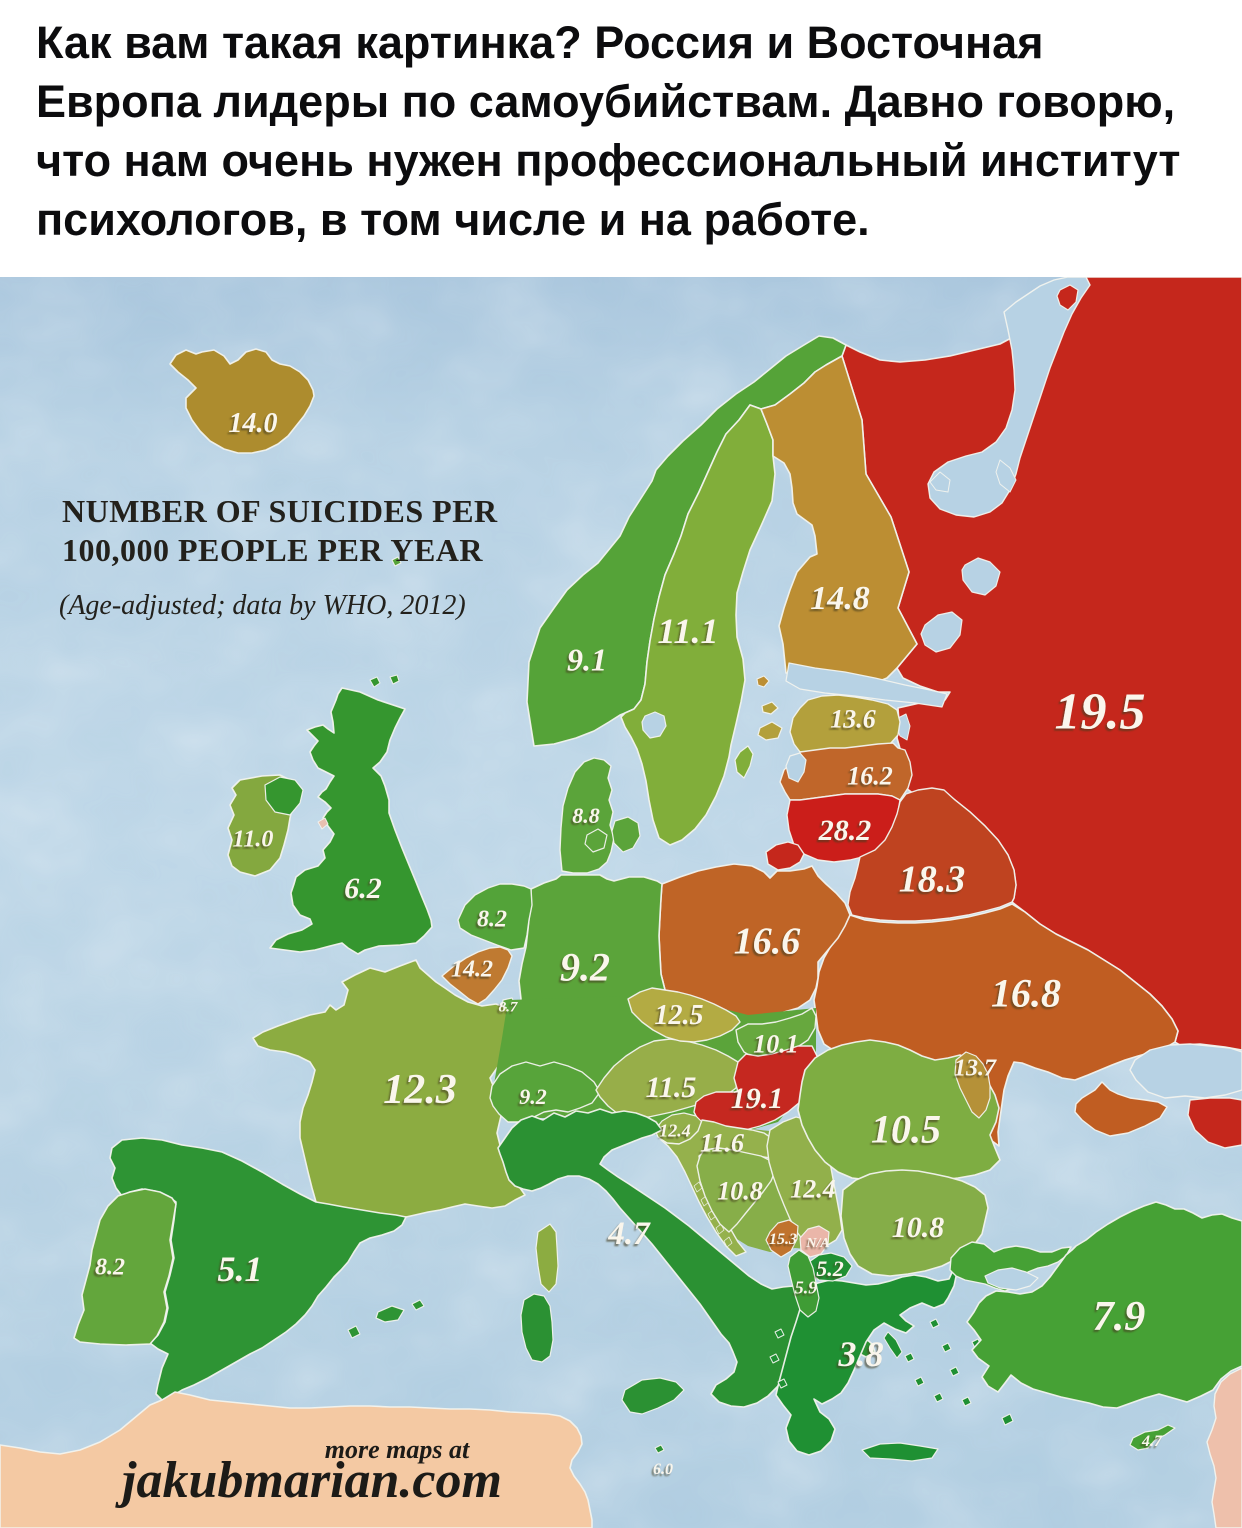 This screenshot has width=1242, height=1528. What do you see at coordinates (817, 1243) in the screenshot?
I see `svg-text: N/A` at bounding box center [817, 1243].